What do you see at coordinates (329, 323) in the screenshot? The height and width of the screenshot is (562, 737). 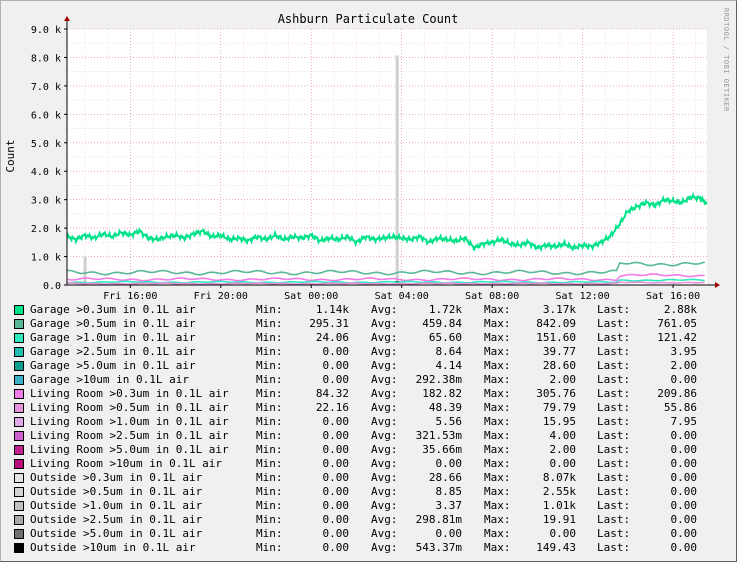 I see `legend-min-value: 295.31` at bounding box center [329, 323].